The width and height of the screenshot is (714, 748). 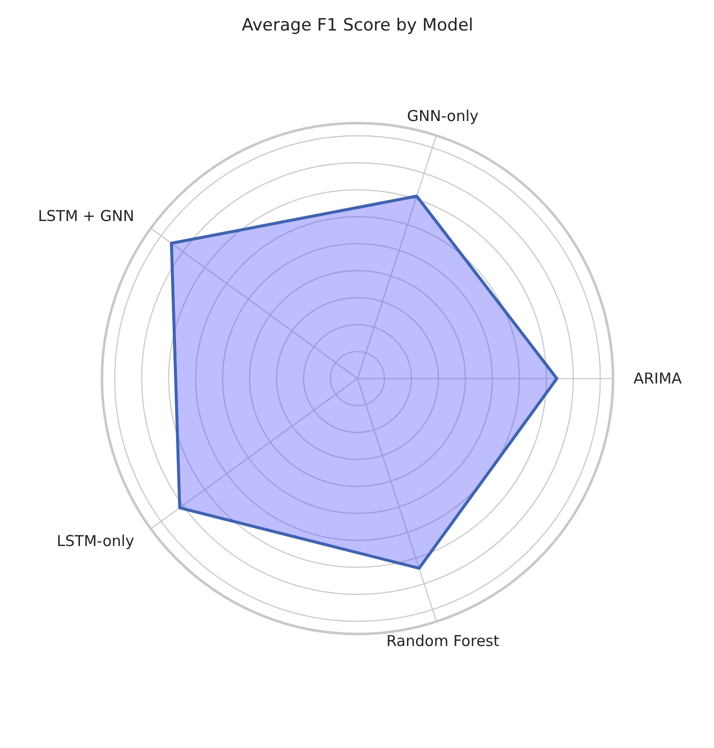 I want to click on spoke-label: LSTM-only, so click(x=95, y=541).